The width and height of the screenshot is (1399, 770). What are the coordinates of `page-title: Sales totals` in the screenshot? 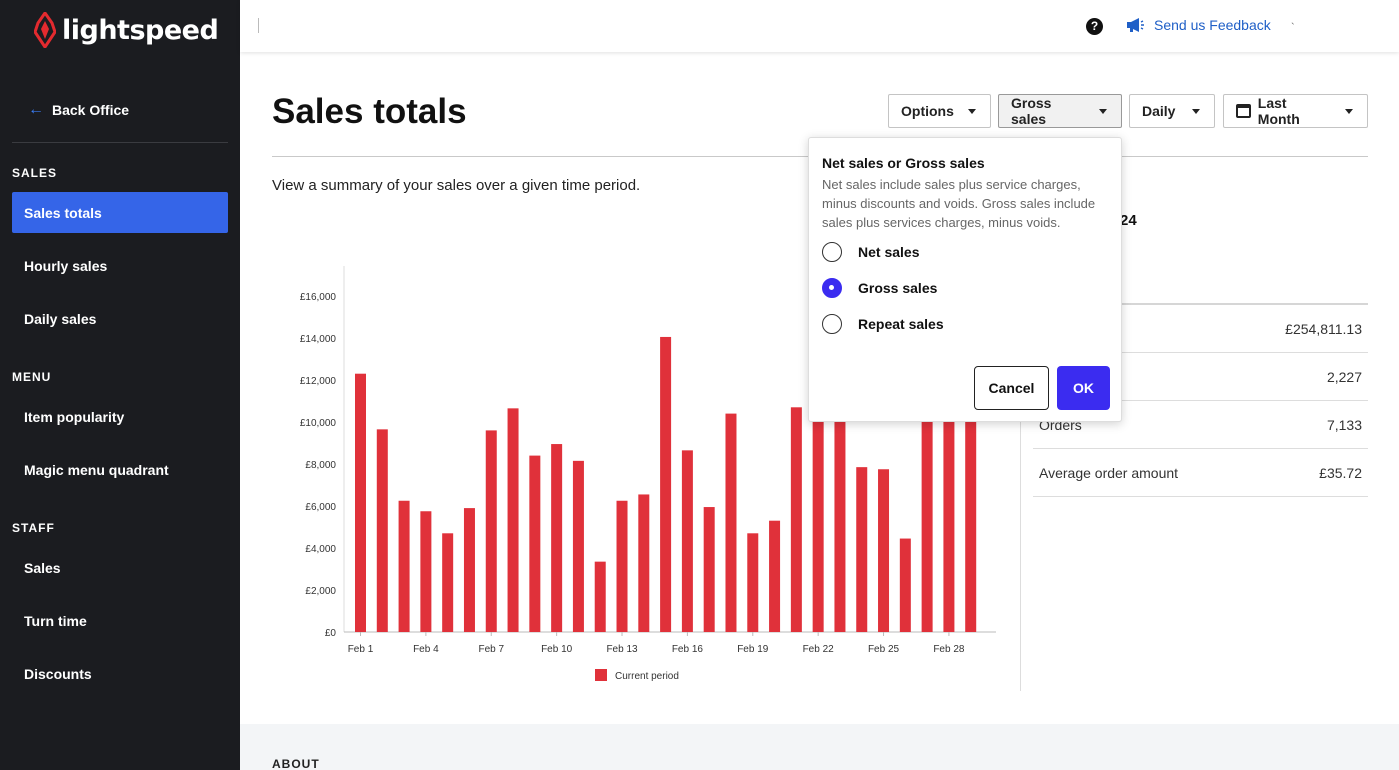 It's located at (369, 111).